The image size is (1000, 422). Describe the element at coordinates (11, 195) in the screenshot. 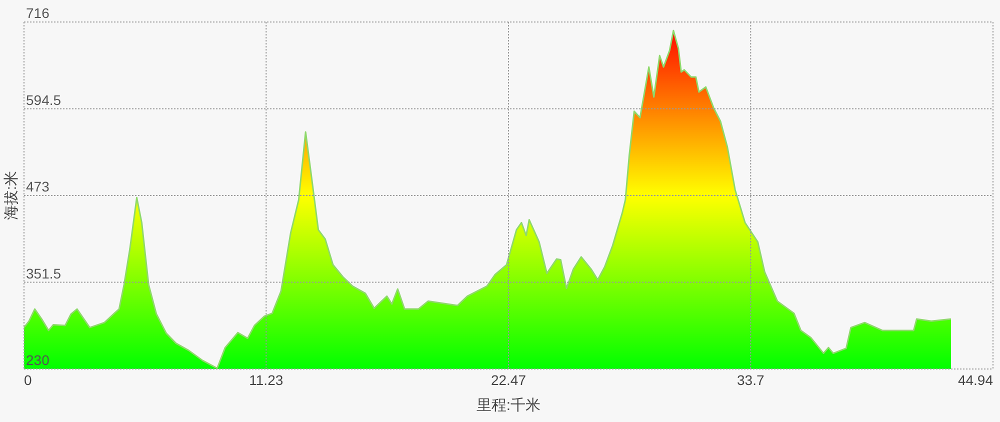

I see `y-axis-title: 海拔:米` at that location.